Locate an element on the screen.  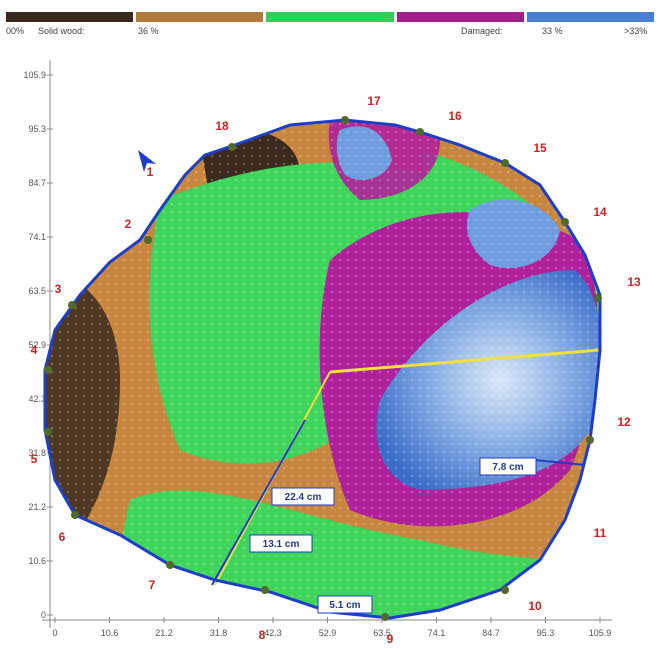
solid-wood-percent: 36 % is located at coordinates (148, 31).